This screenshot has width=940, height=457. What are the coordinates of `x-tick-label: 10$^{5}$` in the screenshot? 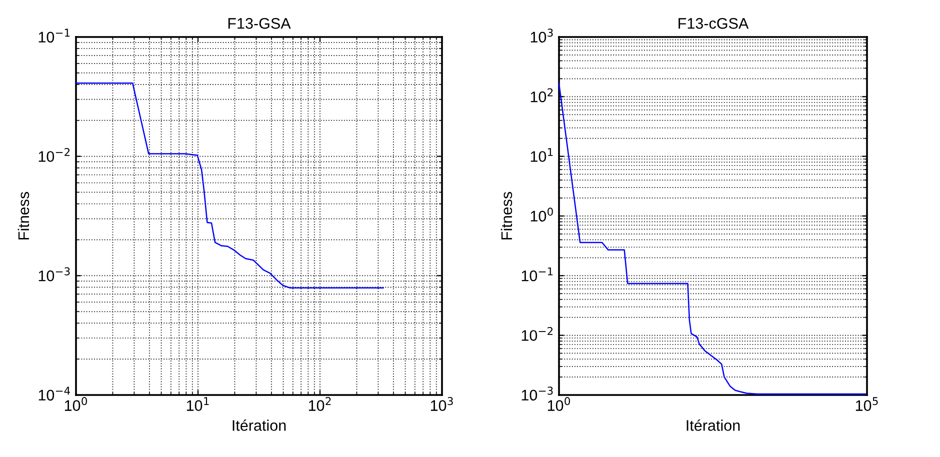 It's located at (867, 404).